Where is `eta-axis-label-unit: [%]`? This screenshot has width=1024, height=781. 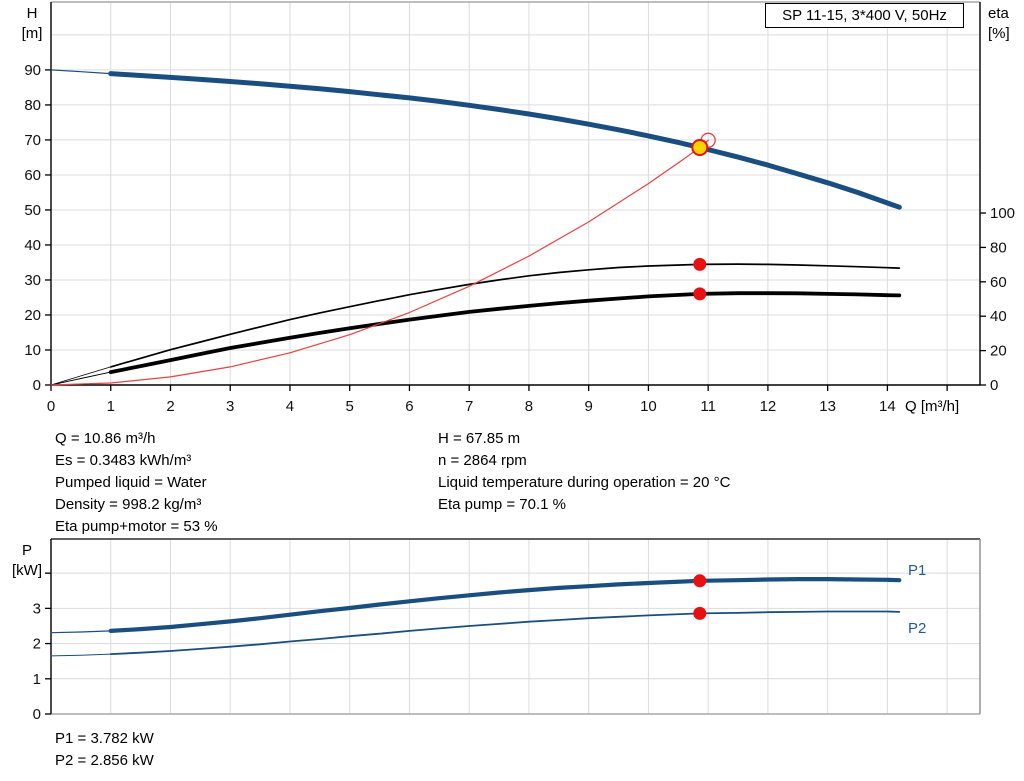 eta-axis-label-unit: [%] is located at coordinates (999, 33).